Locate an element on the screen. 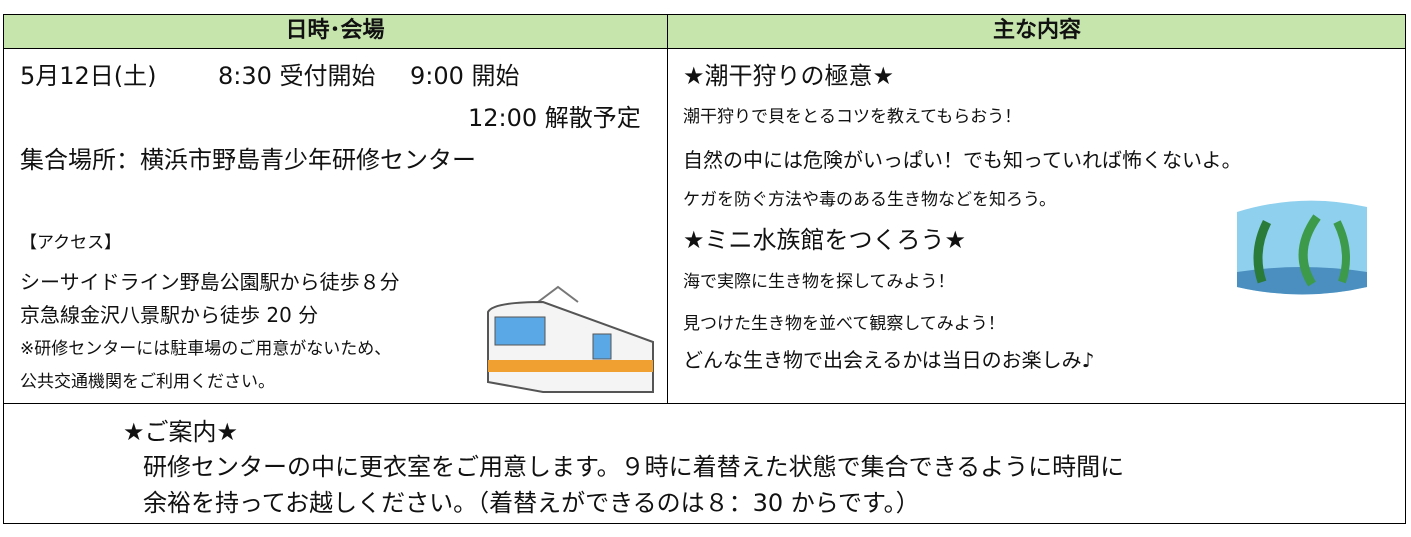 This screenshot has height=537, width=1411. note: ※研修センターには駐車場のご用意がないため、 is located at coordinates (206, 349).